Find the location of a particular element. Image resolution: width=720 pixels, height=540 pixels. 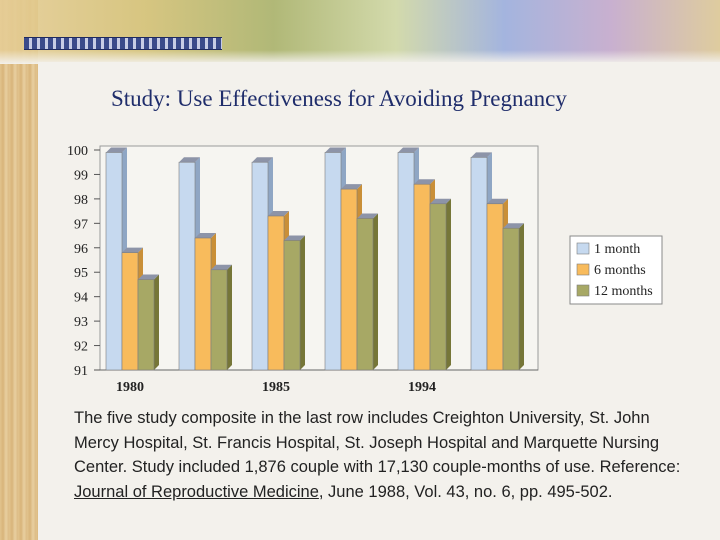

chart-legend: 1 month 6 months 12 months is located at coordinates (616, 270).